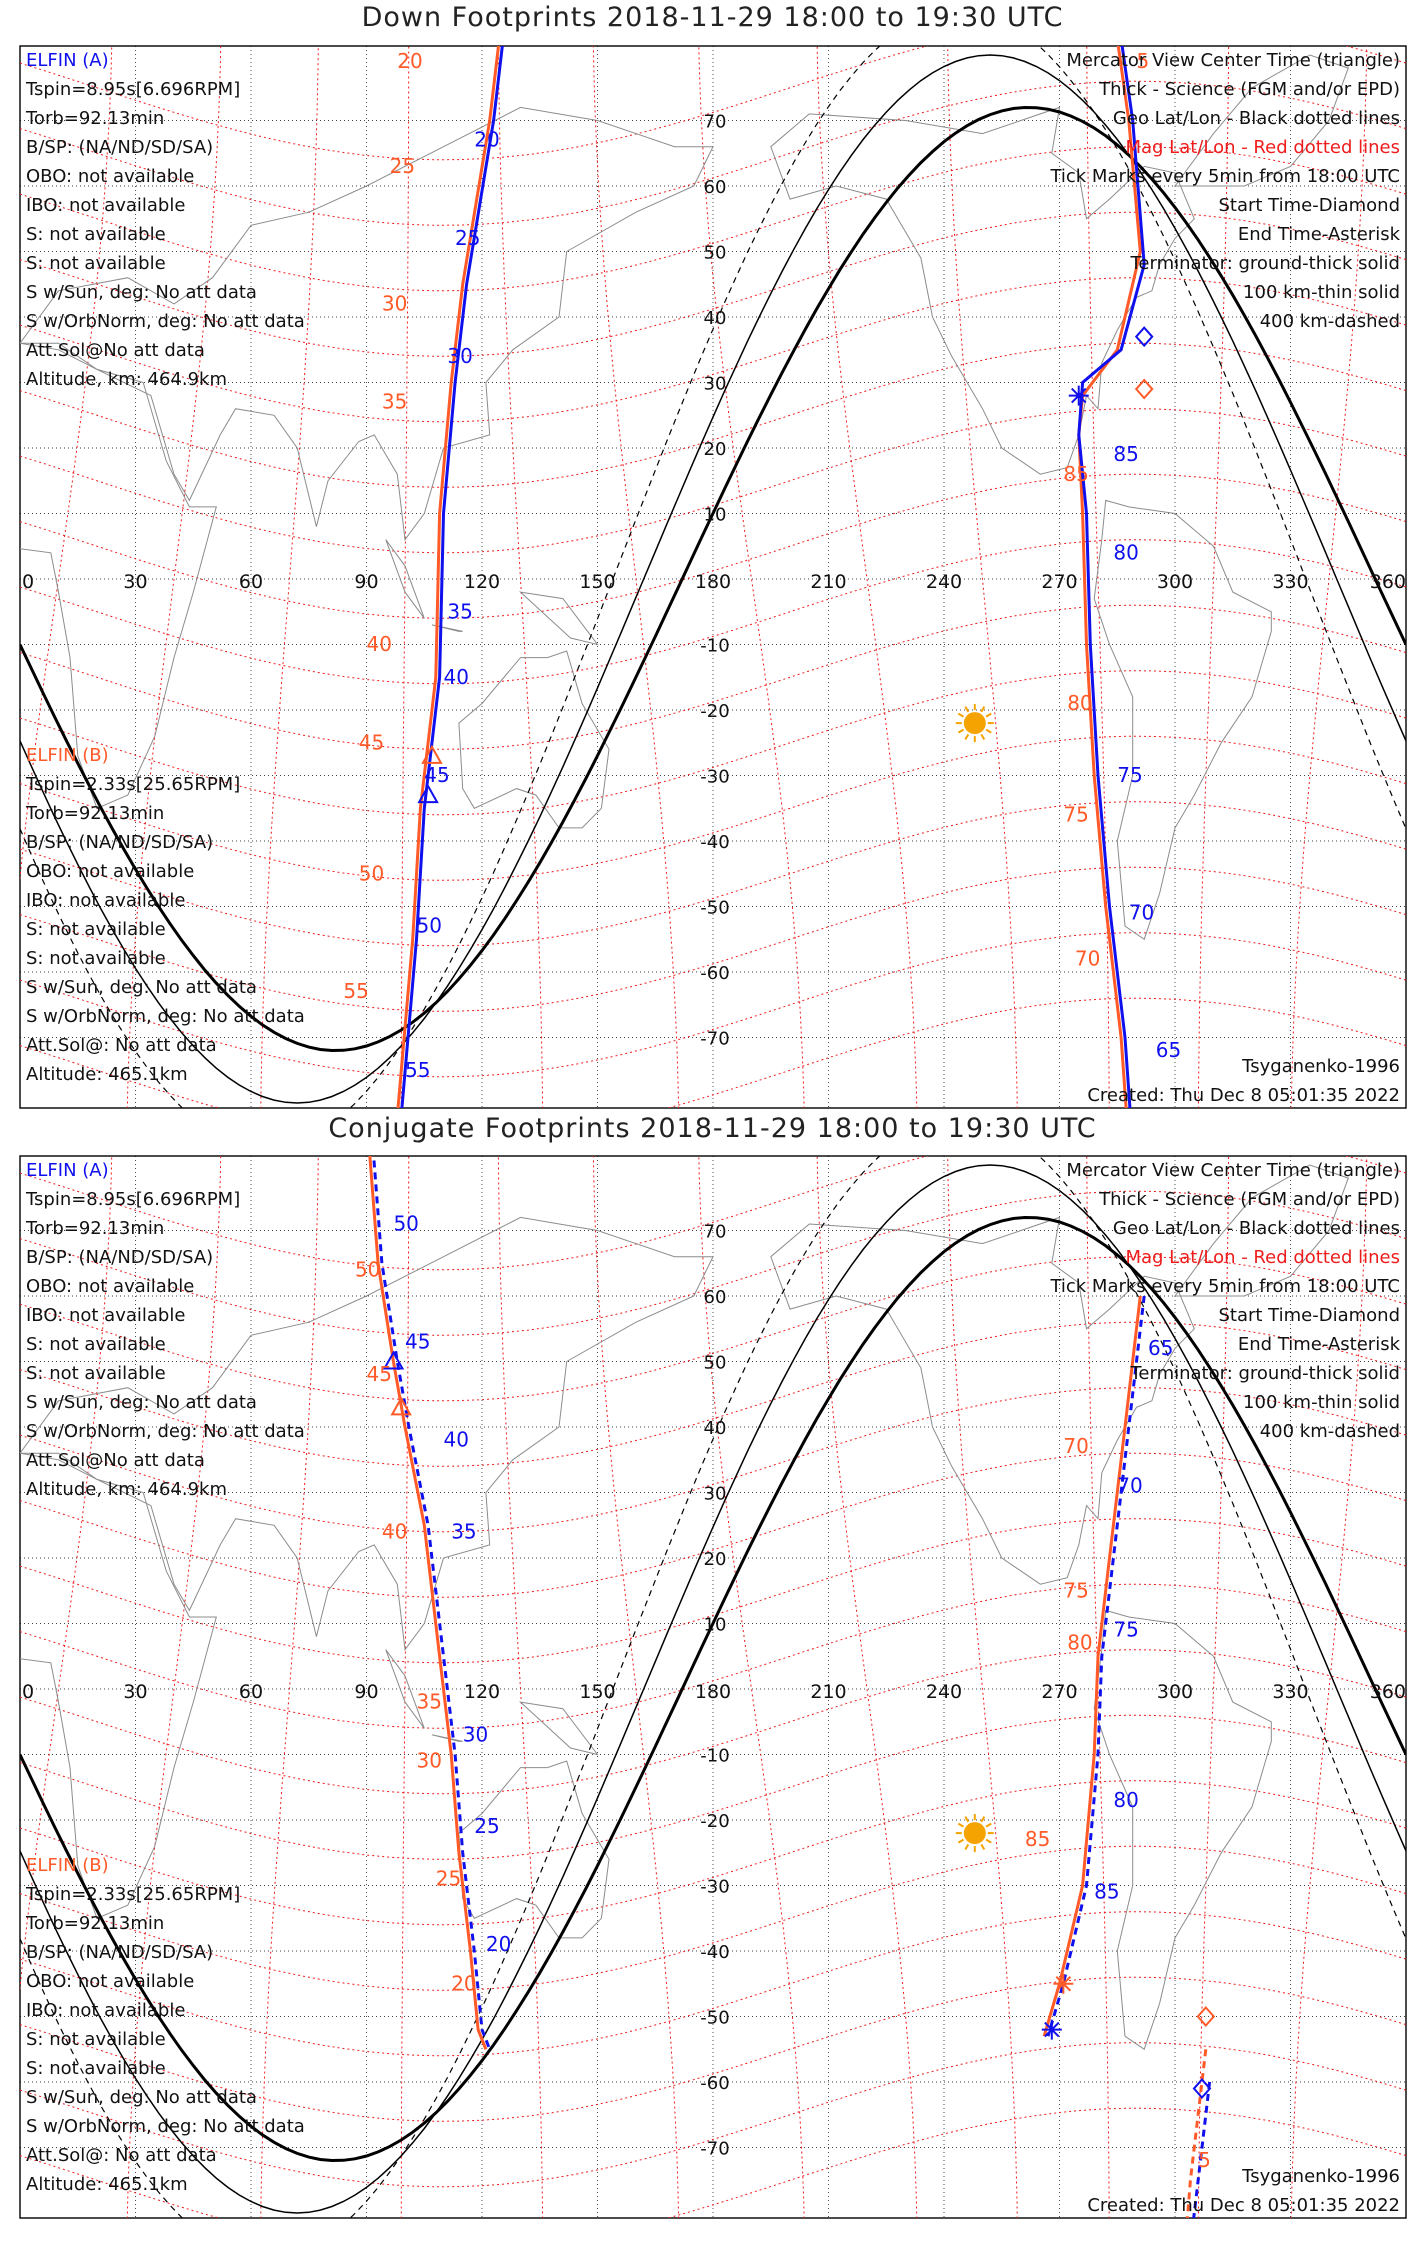 Image resolution: width=1425 pixels, height=2250 pixels. What do you see at coordinates (119, 1257) in the screenshot?
I see `elfin-a-info-line-3: B/SP: (NA/ND/SD/SA)` at bounding box center [119, 1257].